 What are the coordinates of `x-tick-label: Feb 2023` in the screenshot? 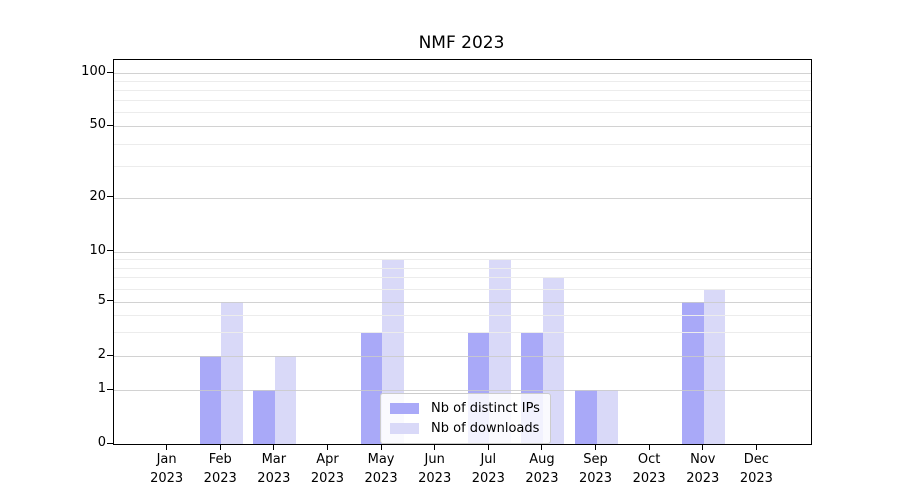 It's located at (220, 469).